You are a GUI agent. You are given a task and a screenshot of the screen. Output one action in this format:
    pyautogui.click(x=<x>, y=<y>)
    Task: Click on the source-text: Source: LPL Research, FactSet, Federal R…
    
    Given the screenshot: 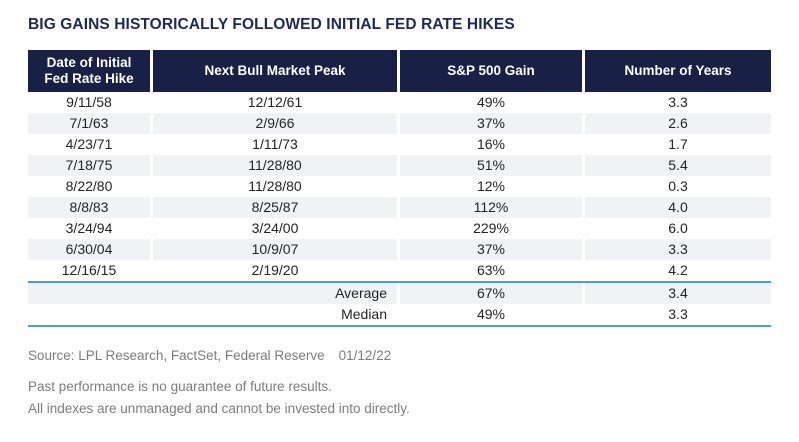 What is the action you would take?
    pyautogui.click(x=176, y=355)
    